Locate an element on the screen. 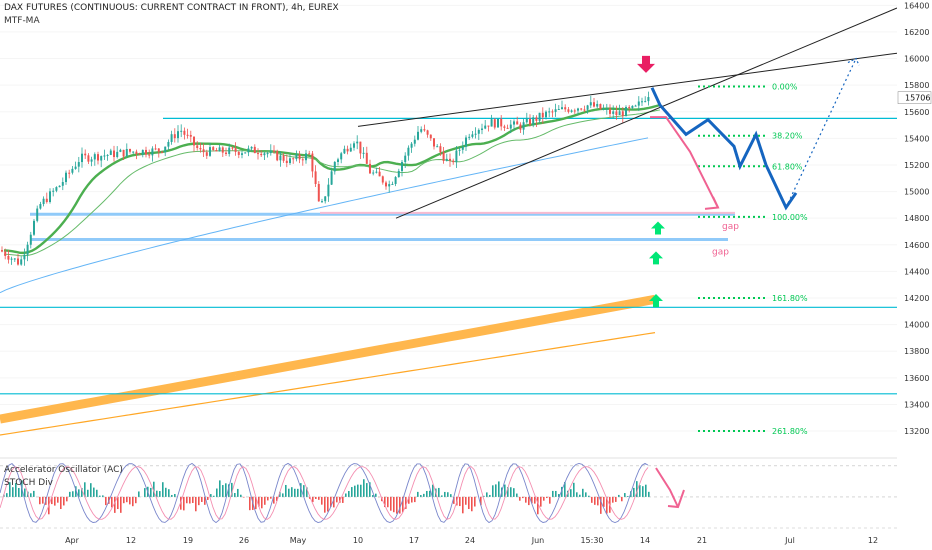  x-tick-label: 10 is located at coordinates (358, 540).